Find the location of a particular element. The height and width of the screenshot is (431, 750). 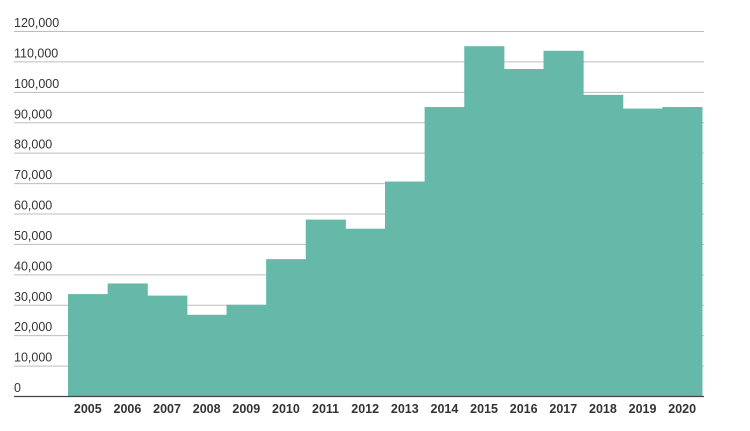

x-tick-label: 2011 is located at coordinates (325, 409).